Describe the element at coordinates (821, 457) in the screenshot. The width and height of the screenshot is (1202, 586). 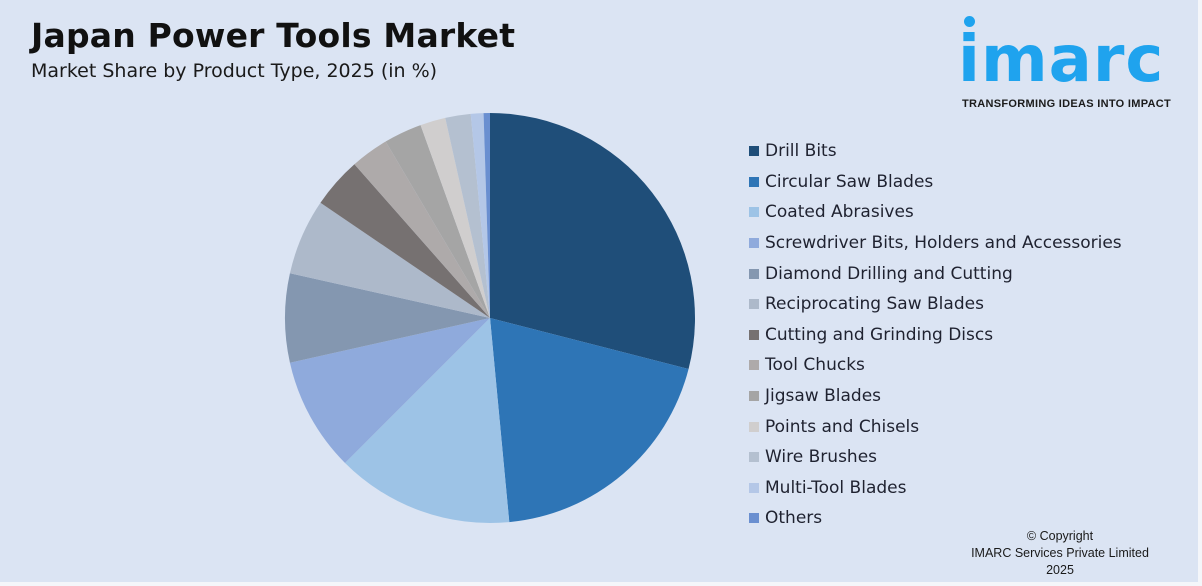
I see `legend-label: Wire Brushes` at that location.